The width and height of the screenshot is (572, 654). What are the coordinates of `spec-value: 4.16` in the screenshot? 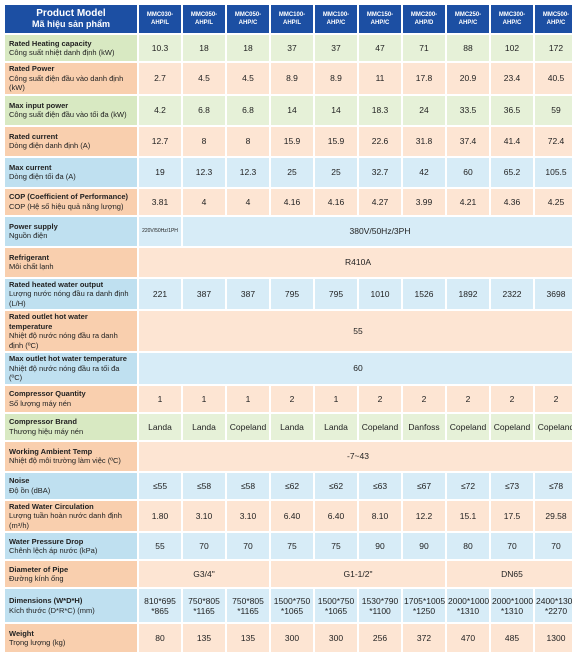 It's located at (292, 201).